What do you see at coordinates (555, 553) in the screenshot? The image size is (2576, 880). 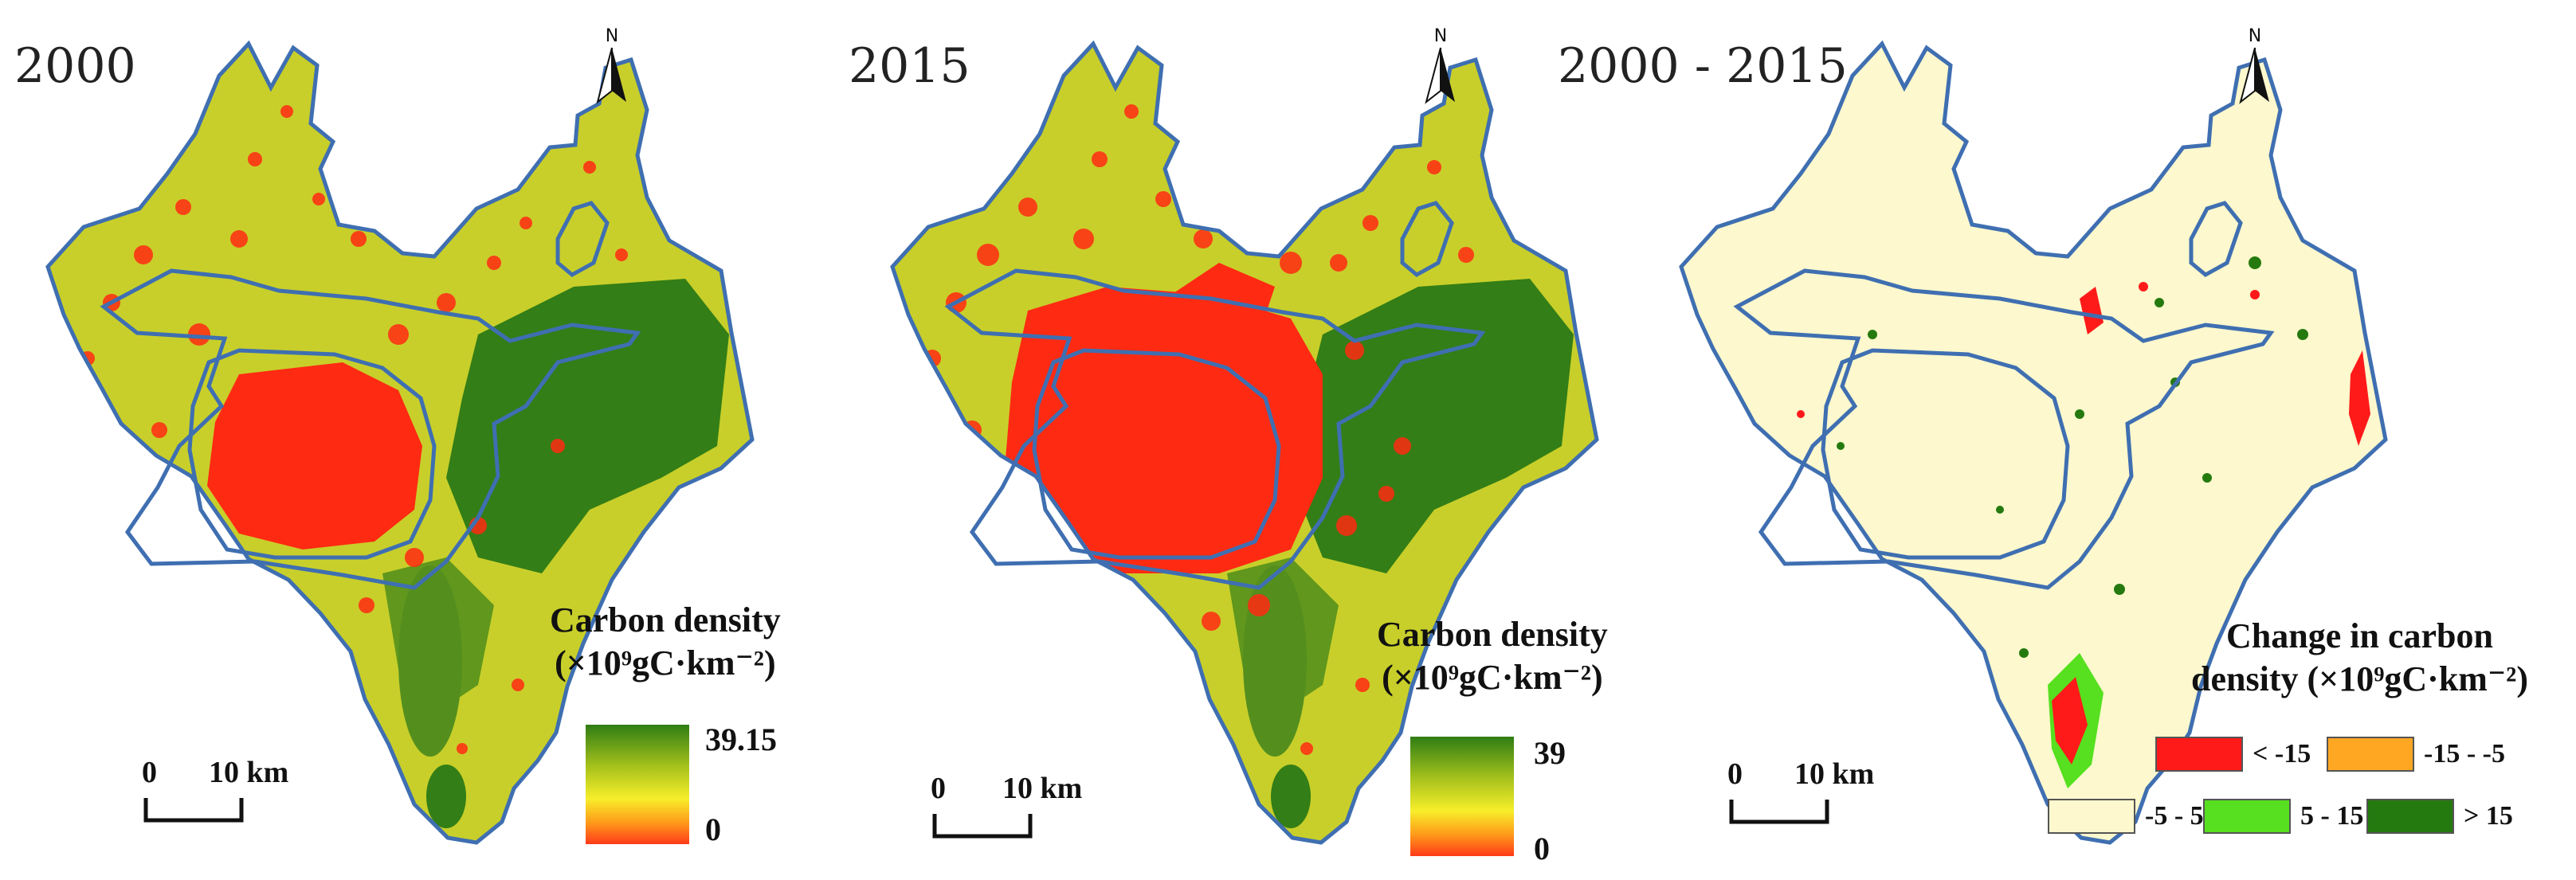 I see `forest-patches` at bounding box center [555, 553].